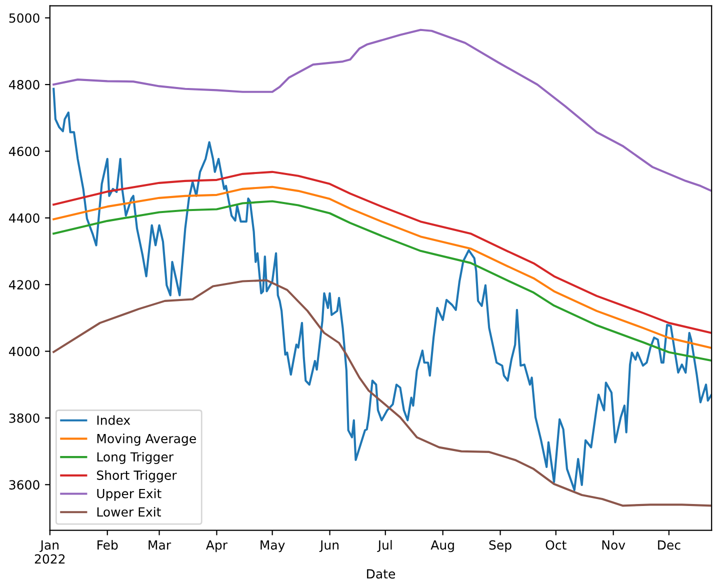 This screenshot has width=713, height=586. I want to click on y-tick-label: 4600, so click(24, 151).